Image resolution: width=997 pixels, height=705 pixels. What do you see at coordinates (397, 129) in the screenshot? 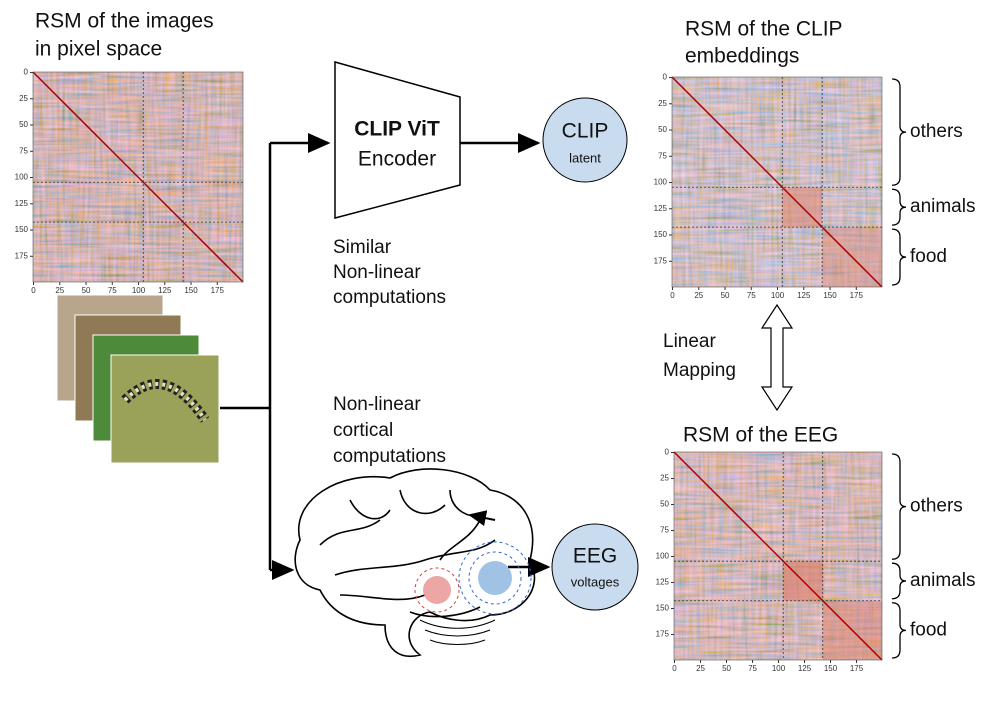
I see `encoder-title: CLIP ViT` at bounding box center [397, 129].